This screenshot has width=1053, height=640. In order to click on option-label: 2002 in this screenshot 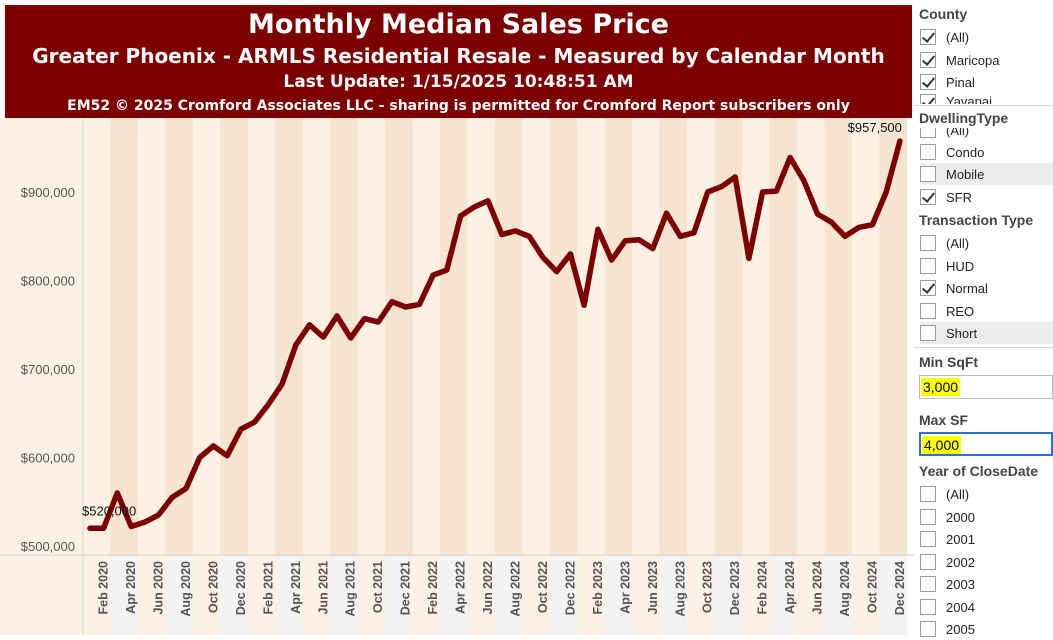, I will do `click(960, 562)`.